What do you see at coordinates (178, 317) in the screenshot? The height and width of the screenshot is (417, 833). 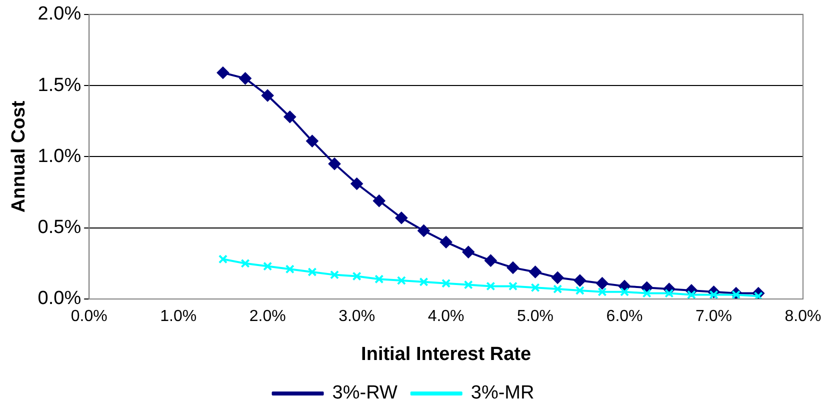 I see `x-tick-label: 1.0%` at bounding box center [178, 317].